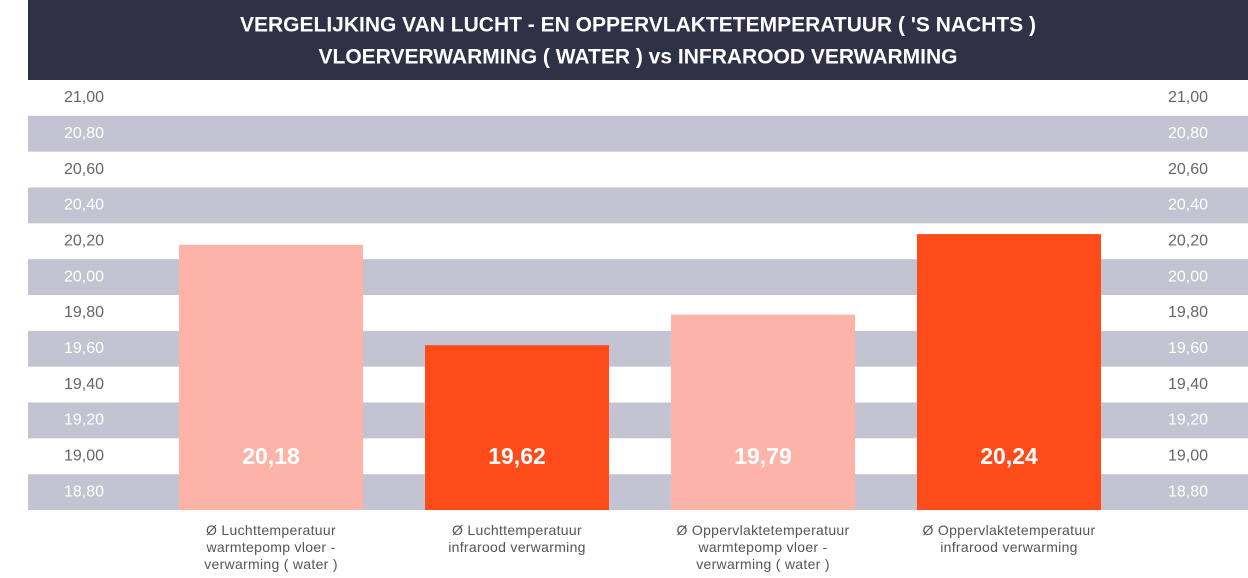 Image resolution: width=1248 pixels, height=578 pixels. Describe the element at coordinates (1188, 240) in the screenshot. I see `y2-tick-label: 20,20` at that location.